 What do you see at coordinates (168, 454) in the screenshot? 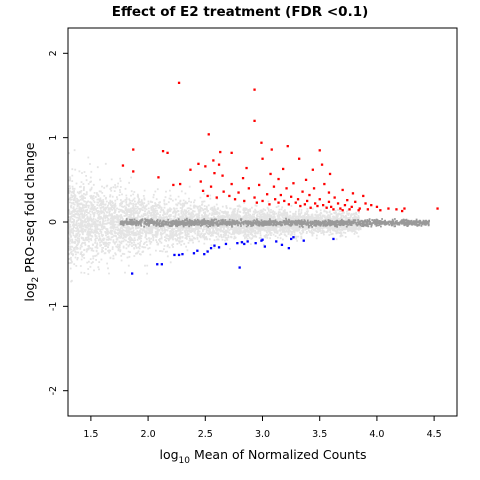
I see `x-axis-label-main: log` at bounding box center [168, 454].